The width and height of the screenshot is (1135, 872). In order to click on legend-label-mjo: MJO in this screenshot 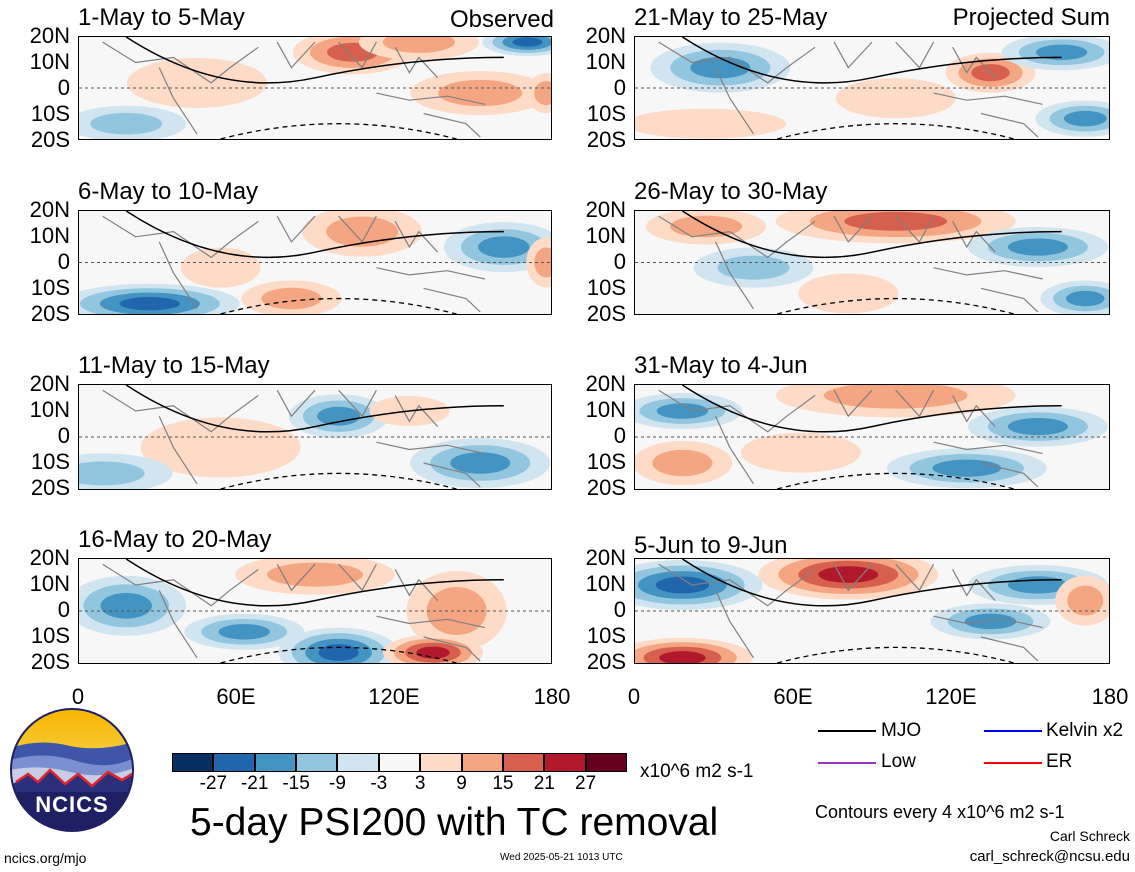, I will do `click(901, 730)`.